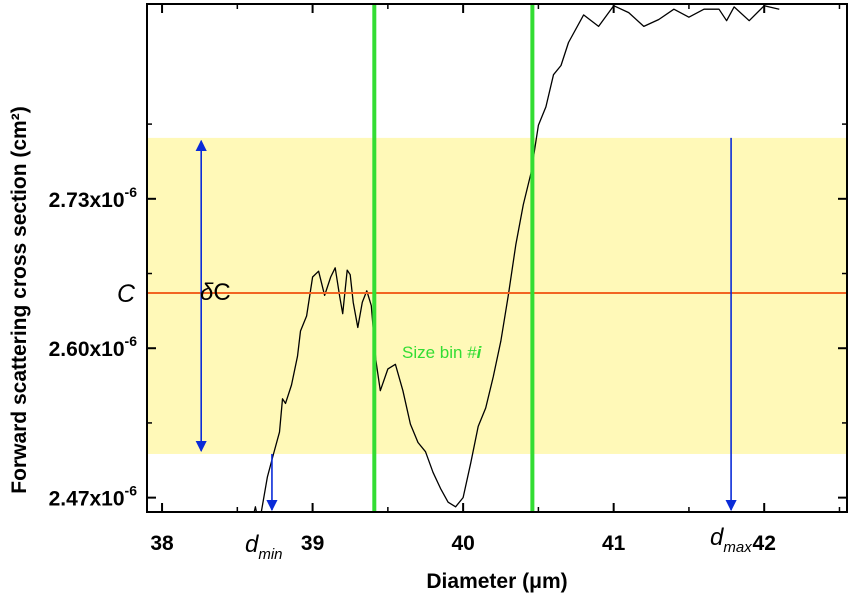  I want to click on d-max-label: dmax, so click(731, 540).